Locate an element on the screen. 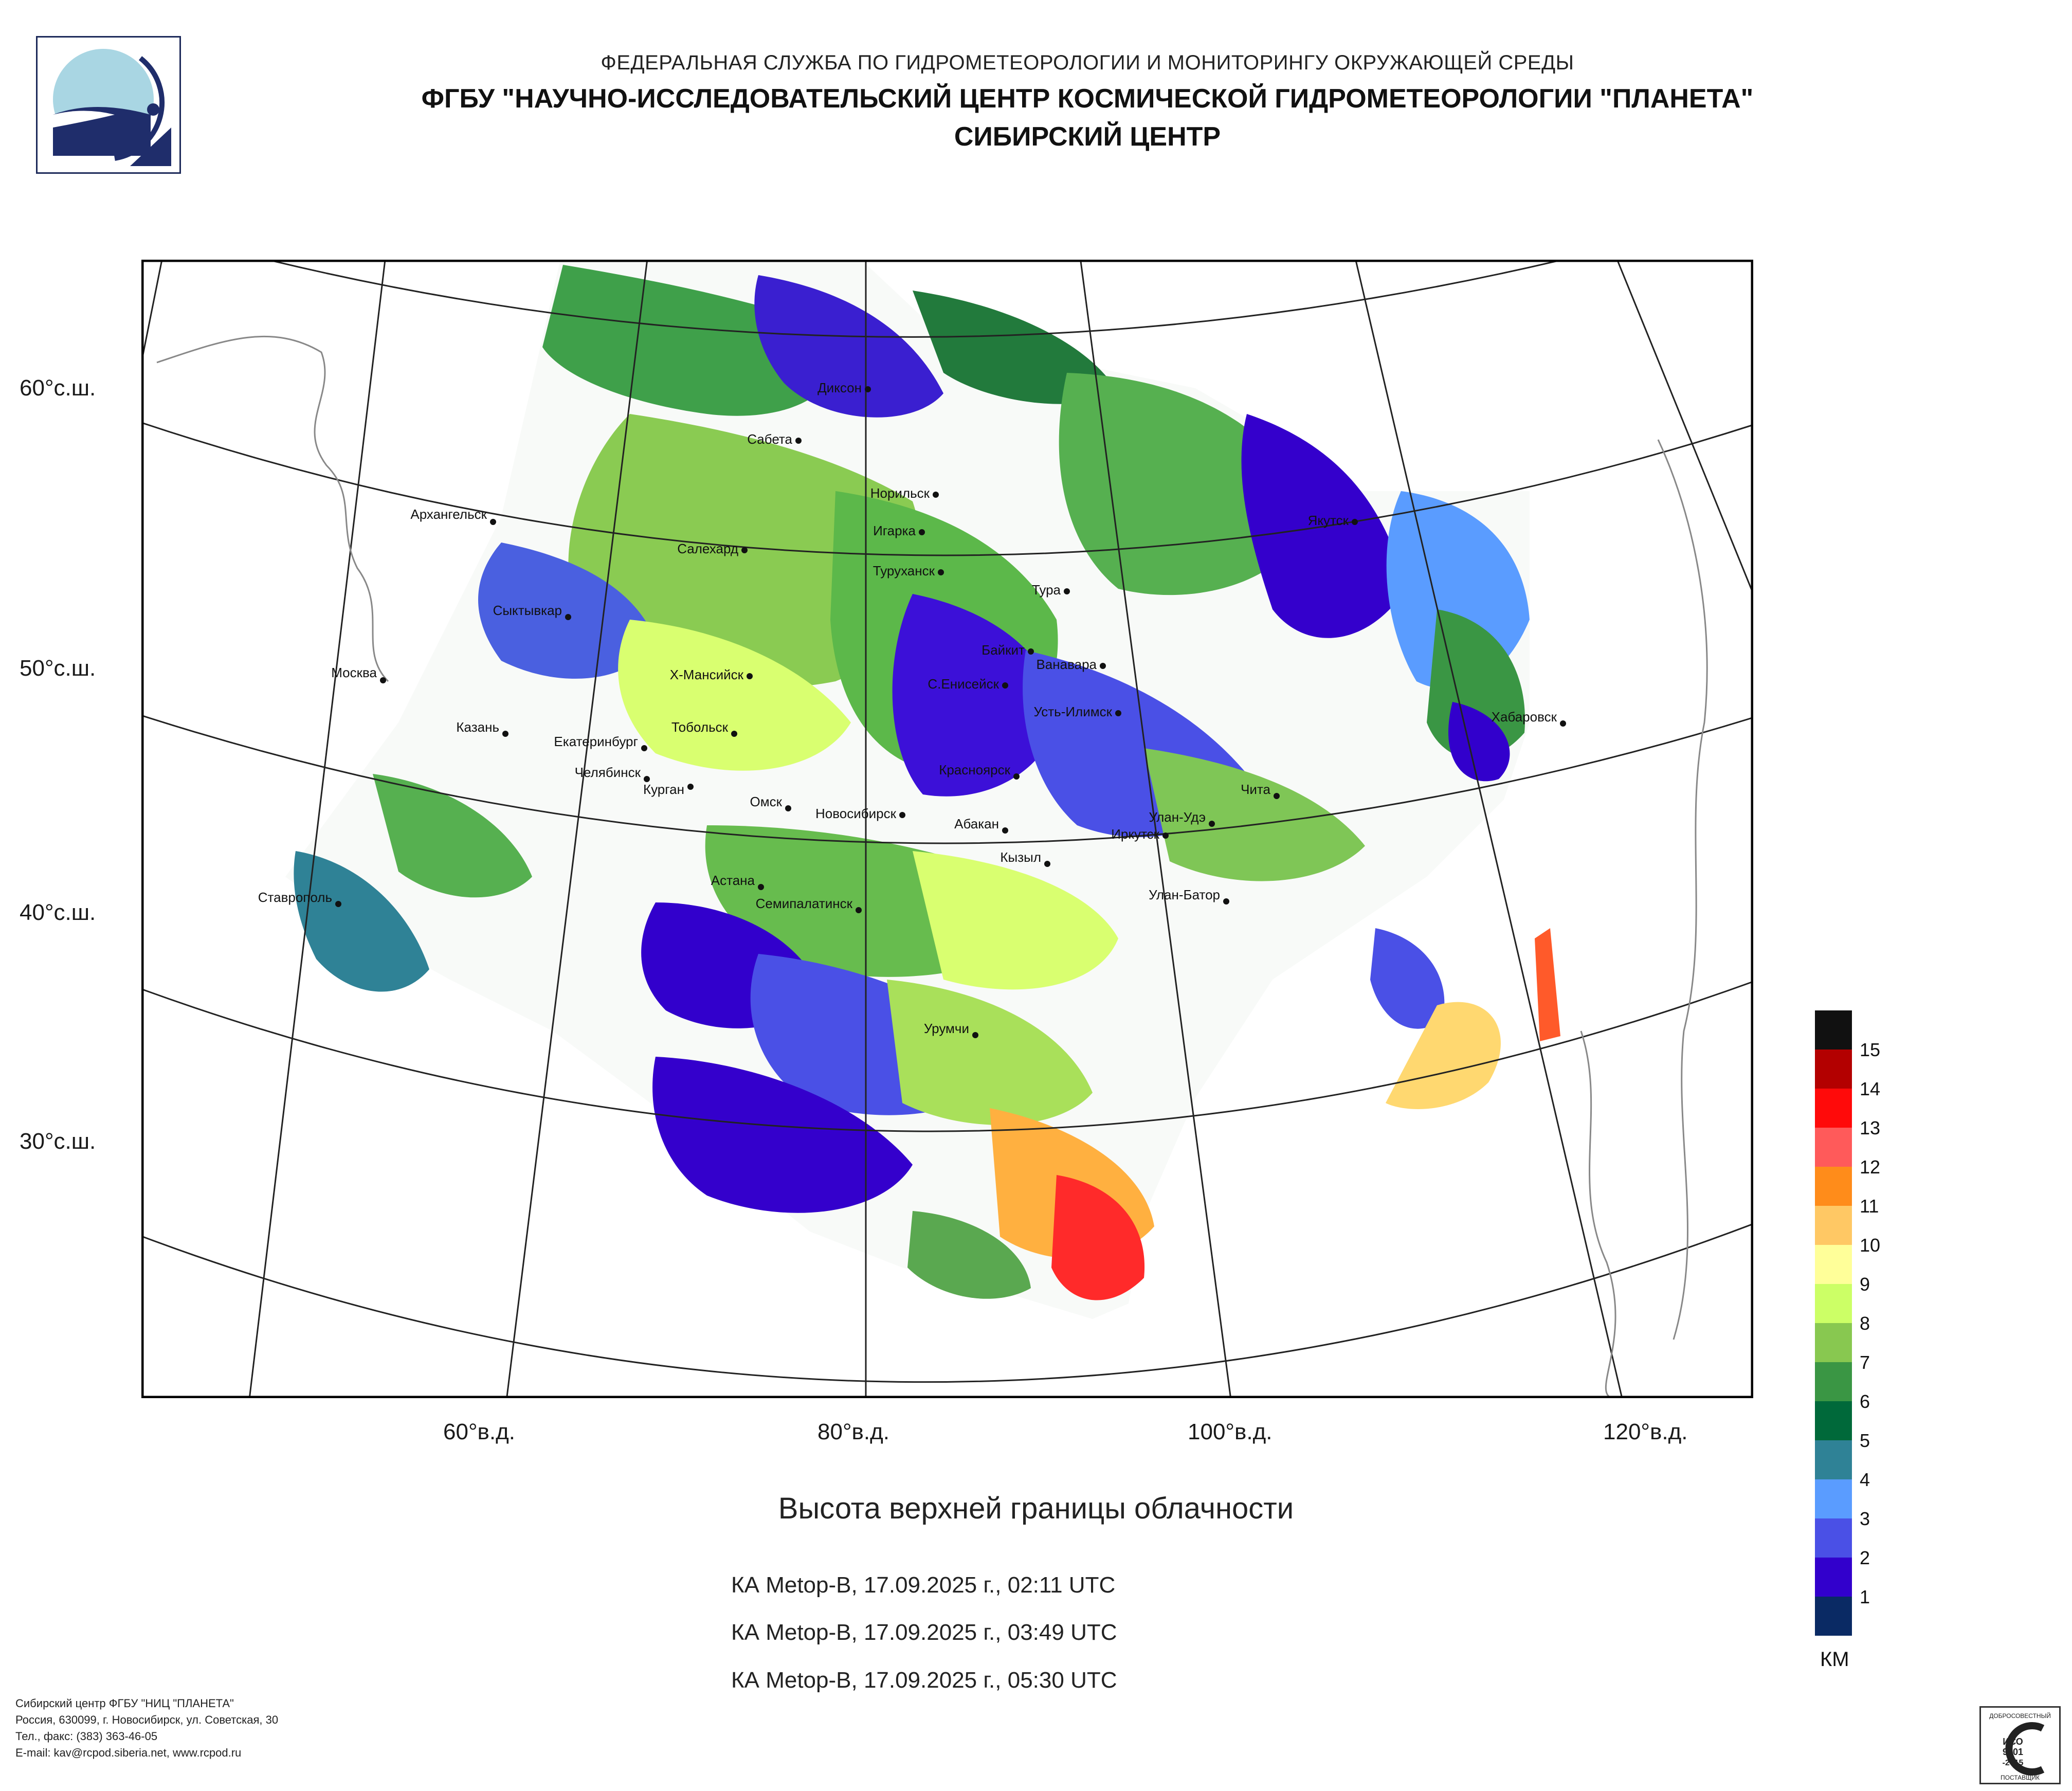  iso-badge-icon: ДОБРОСОВЕСТНЫЙ ИСО 9001 -2015 ПОСТАВЩИК is located at coordinates (2020, 1747).